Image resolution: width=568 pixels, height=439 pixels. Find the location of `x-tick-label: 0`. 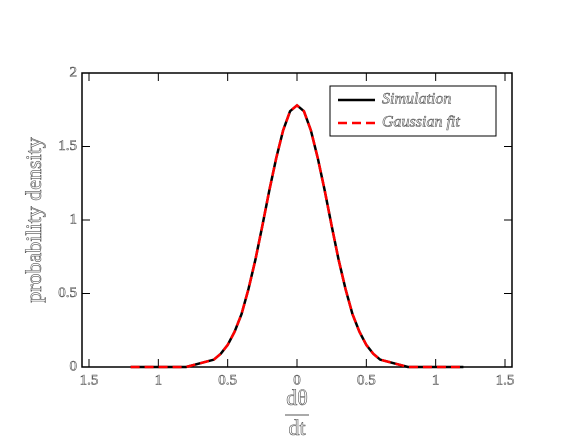

x-tick-label: 0 is located at coordinates (297, 380).